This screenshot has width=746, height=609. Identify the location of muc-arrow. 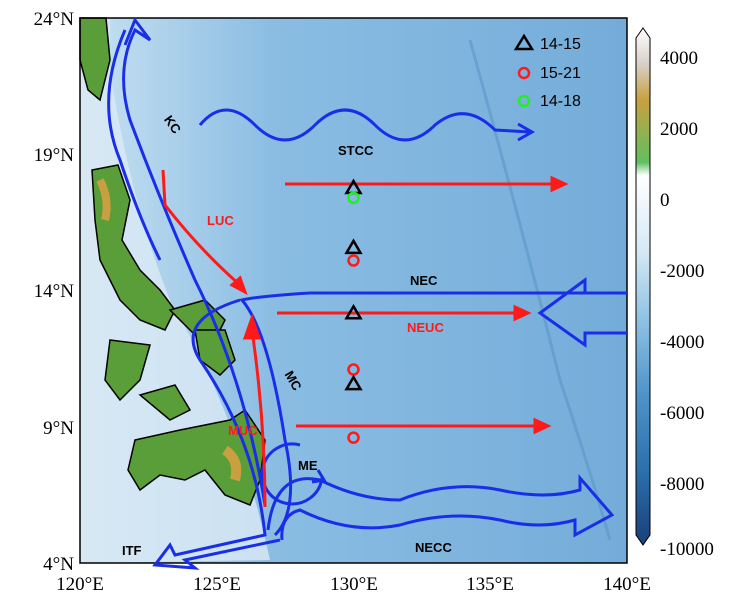
(258, 418).